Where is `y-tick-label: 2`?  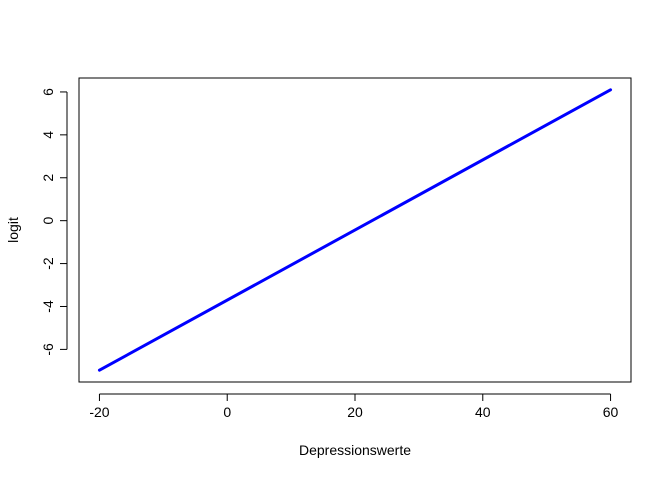
y-tick-label: 2 is located at coordinates (48, 178).